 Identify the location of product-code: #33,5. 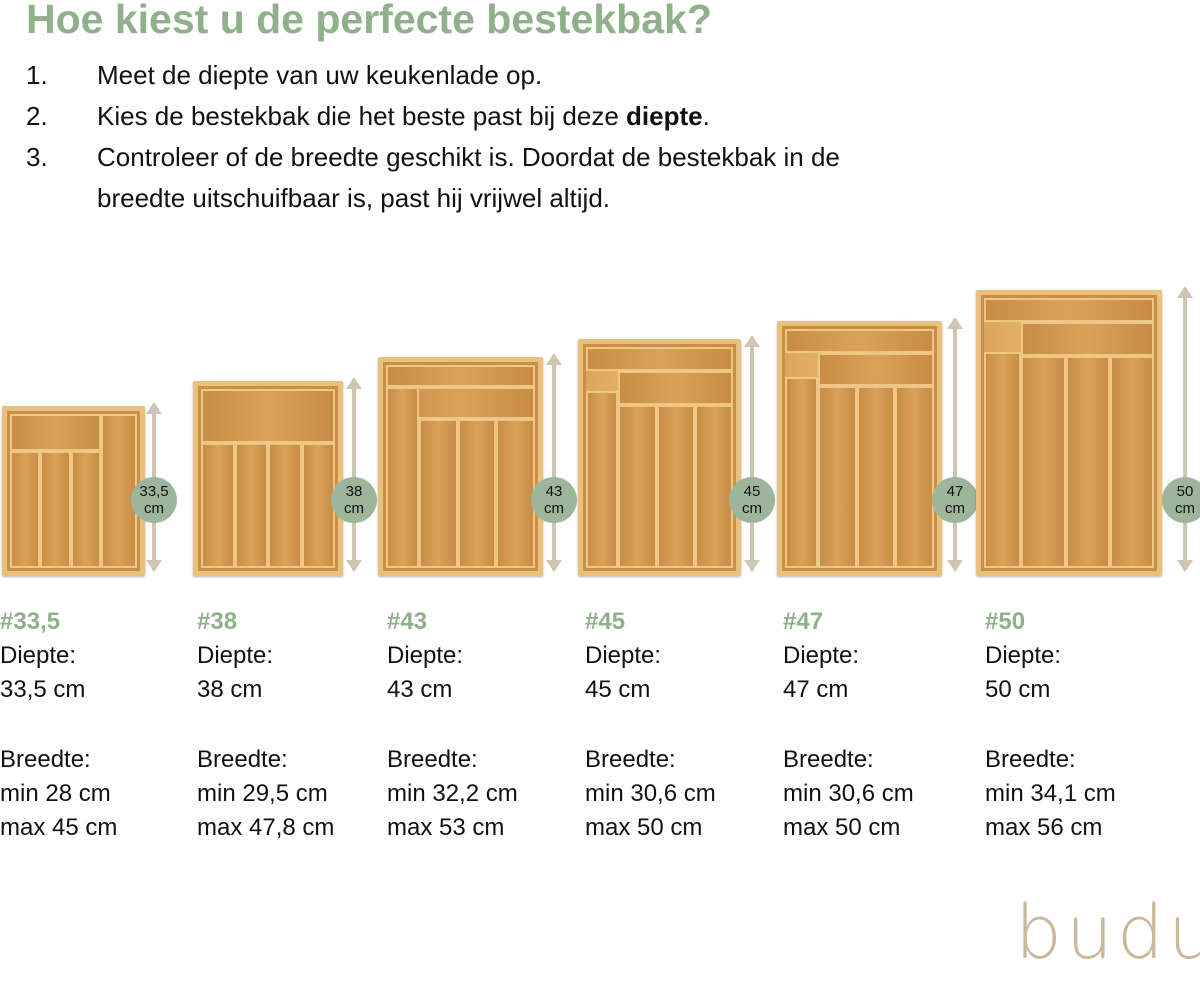
(30, 621).